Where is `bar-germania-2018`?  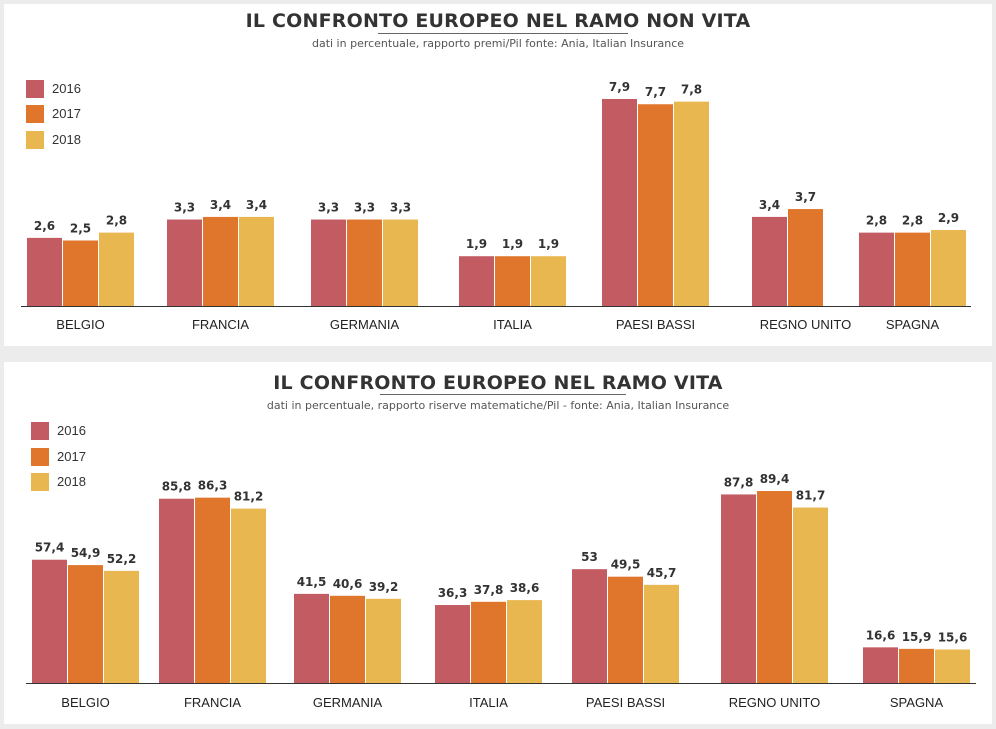 bar-germania-2018 is located at coordinates (383, 640).